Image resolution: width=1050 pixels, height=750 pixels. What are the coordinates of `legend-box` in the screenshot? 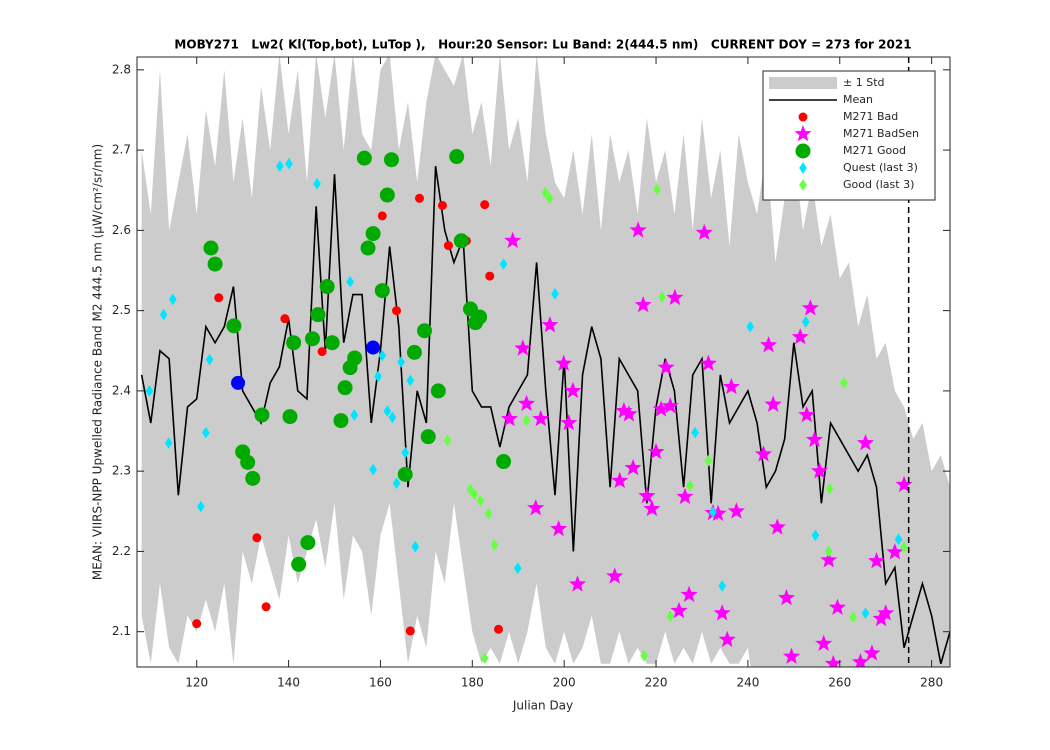 It's located at (849, 135).